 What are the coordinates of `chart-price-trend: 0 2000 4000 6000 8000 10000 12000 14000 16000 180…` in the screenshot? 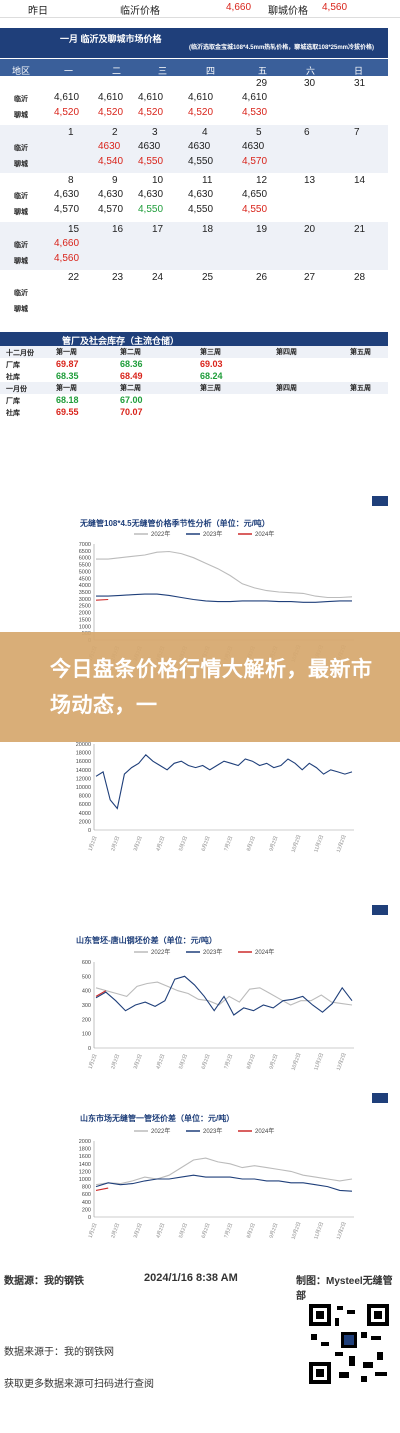 It's located at (215, 797).